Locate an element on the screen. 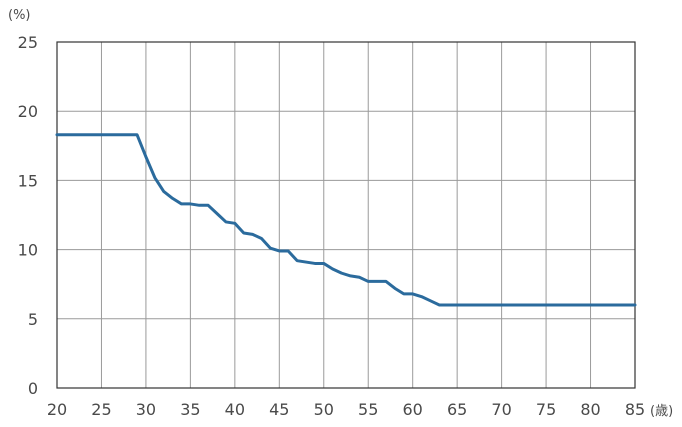 The height and width of the screenshot is (427, 682). x-tick-label: 70 is located at coordinates (501, 409).